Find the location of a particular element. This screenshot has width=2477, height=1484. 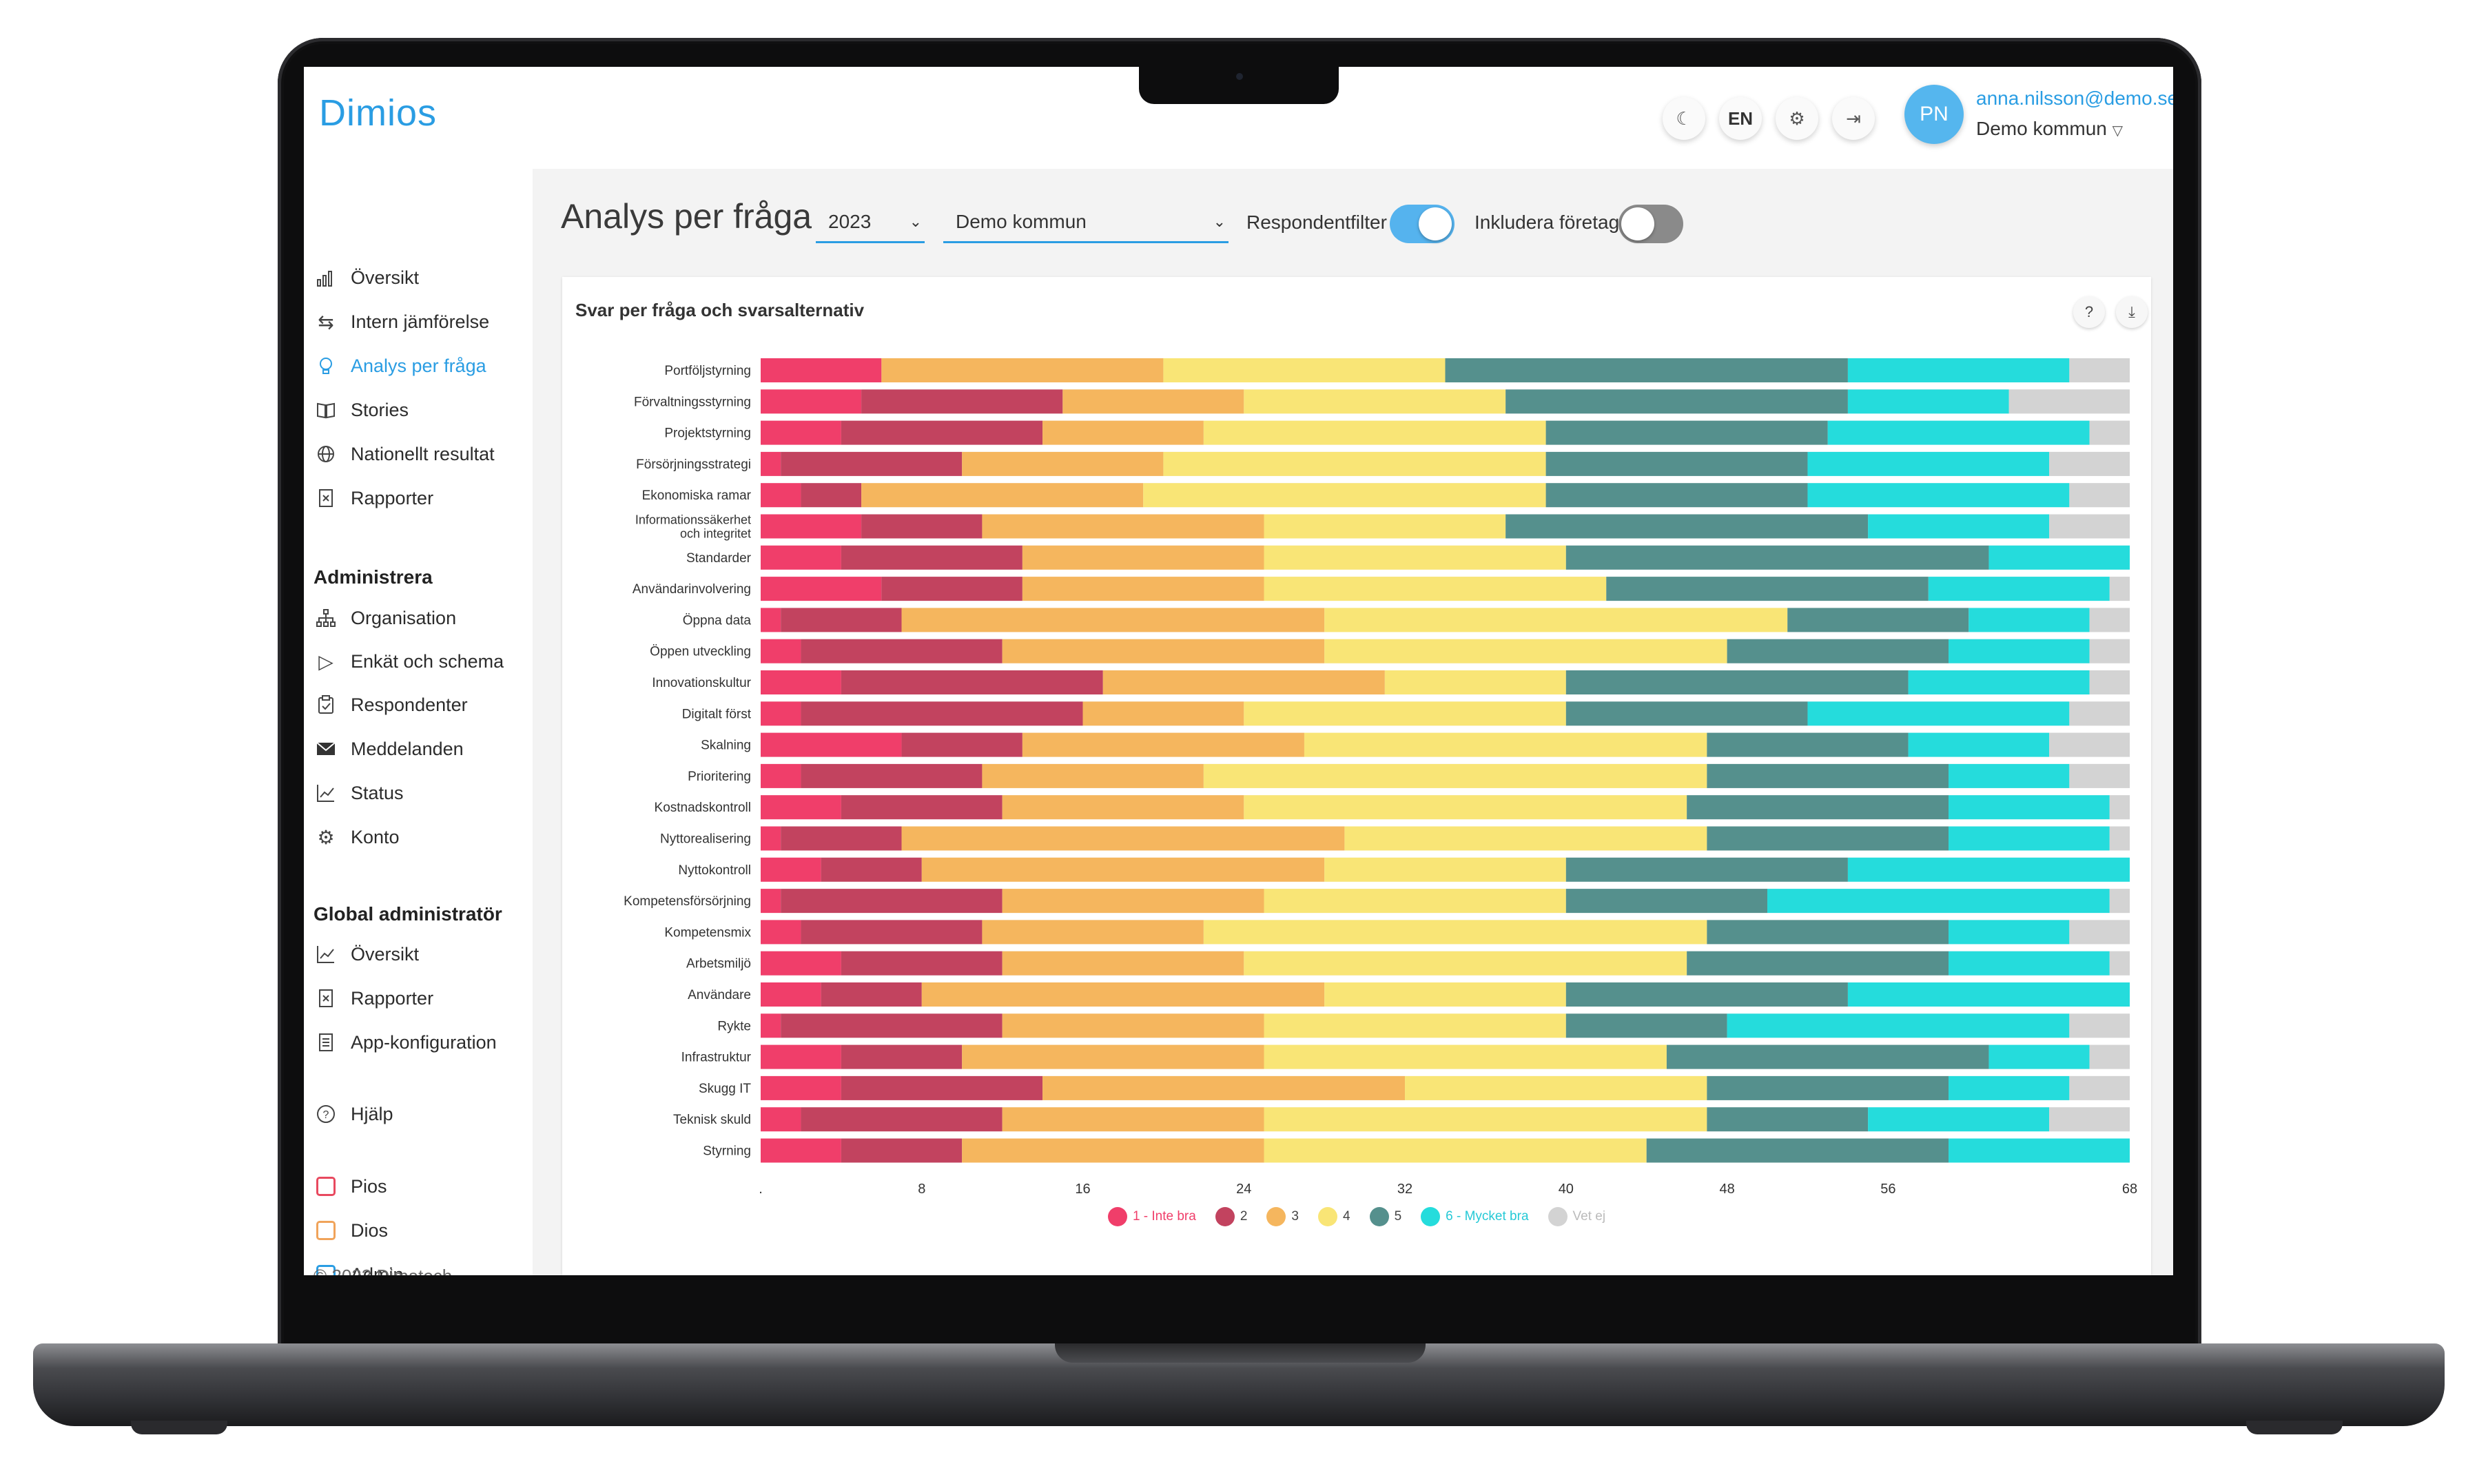

respondent-filter-toggle is located at coordinates (1422, 224).